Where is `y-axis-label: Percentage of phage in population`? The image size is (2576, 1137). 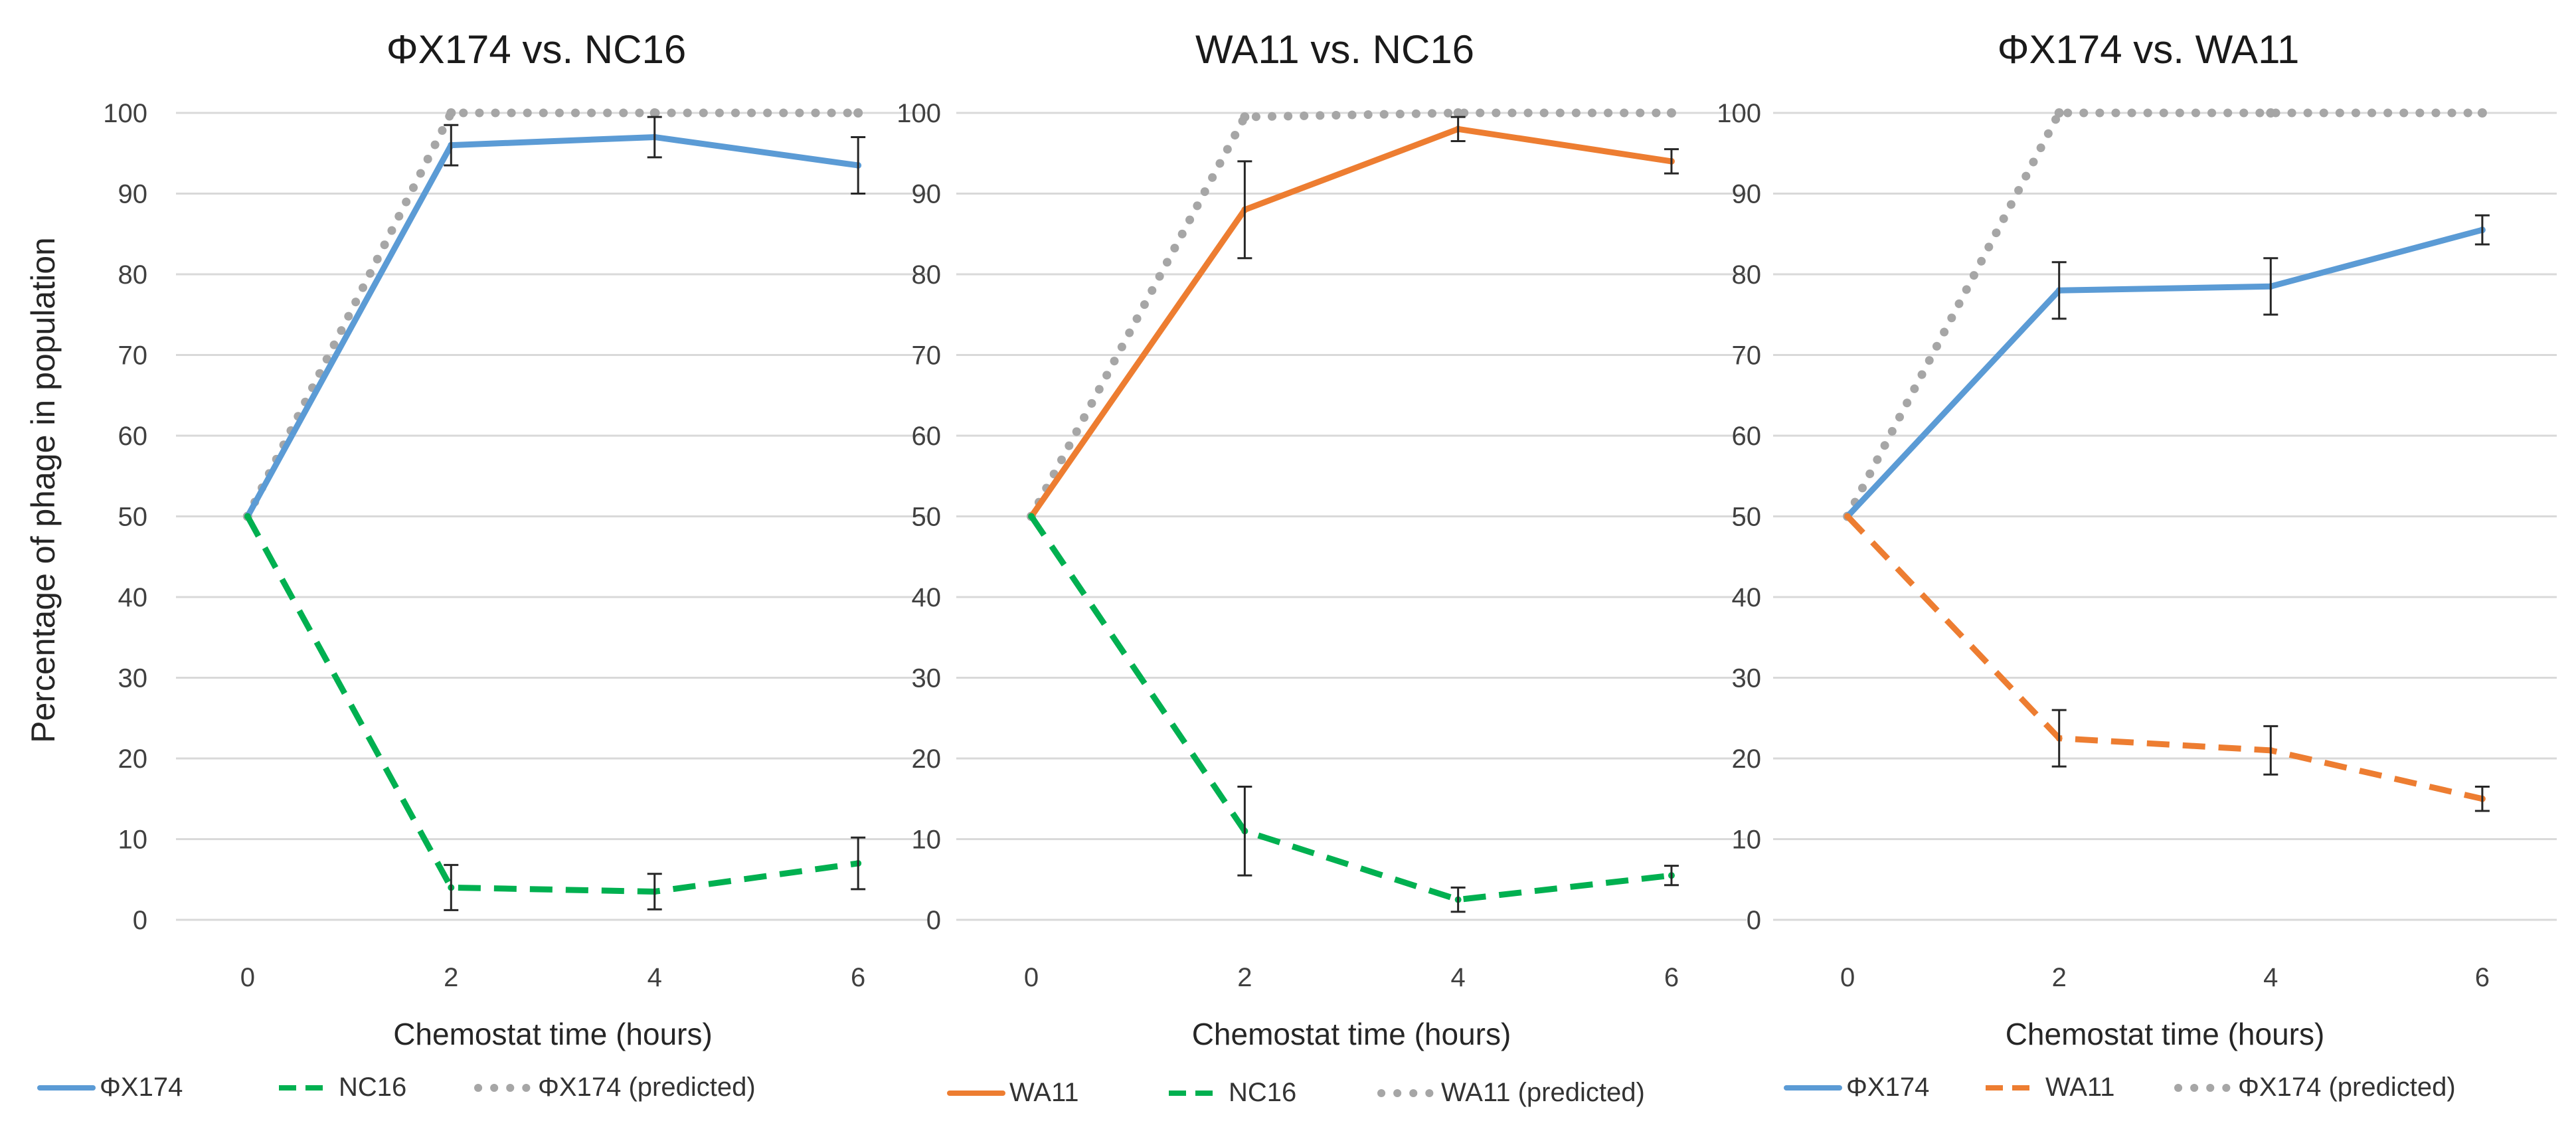 y-axis-label: Percentage of phage in population is located at coordinates (43, 490).